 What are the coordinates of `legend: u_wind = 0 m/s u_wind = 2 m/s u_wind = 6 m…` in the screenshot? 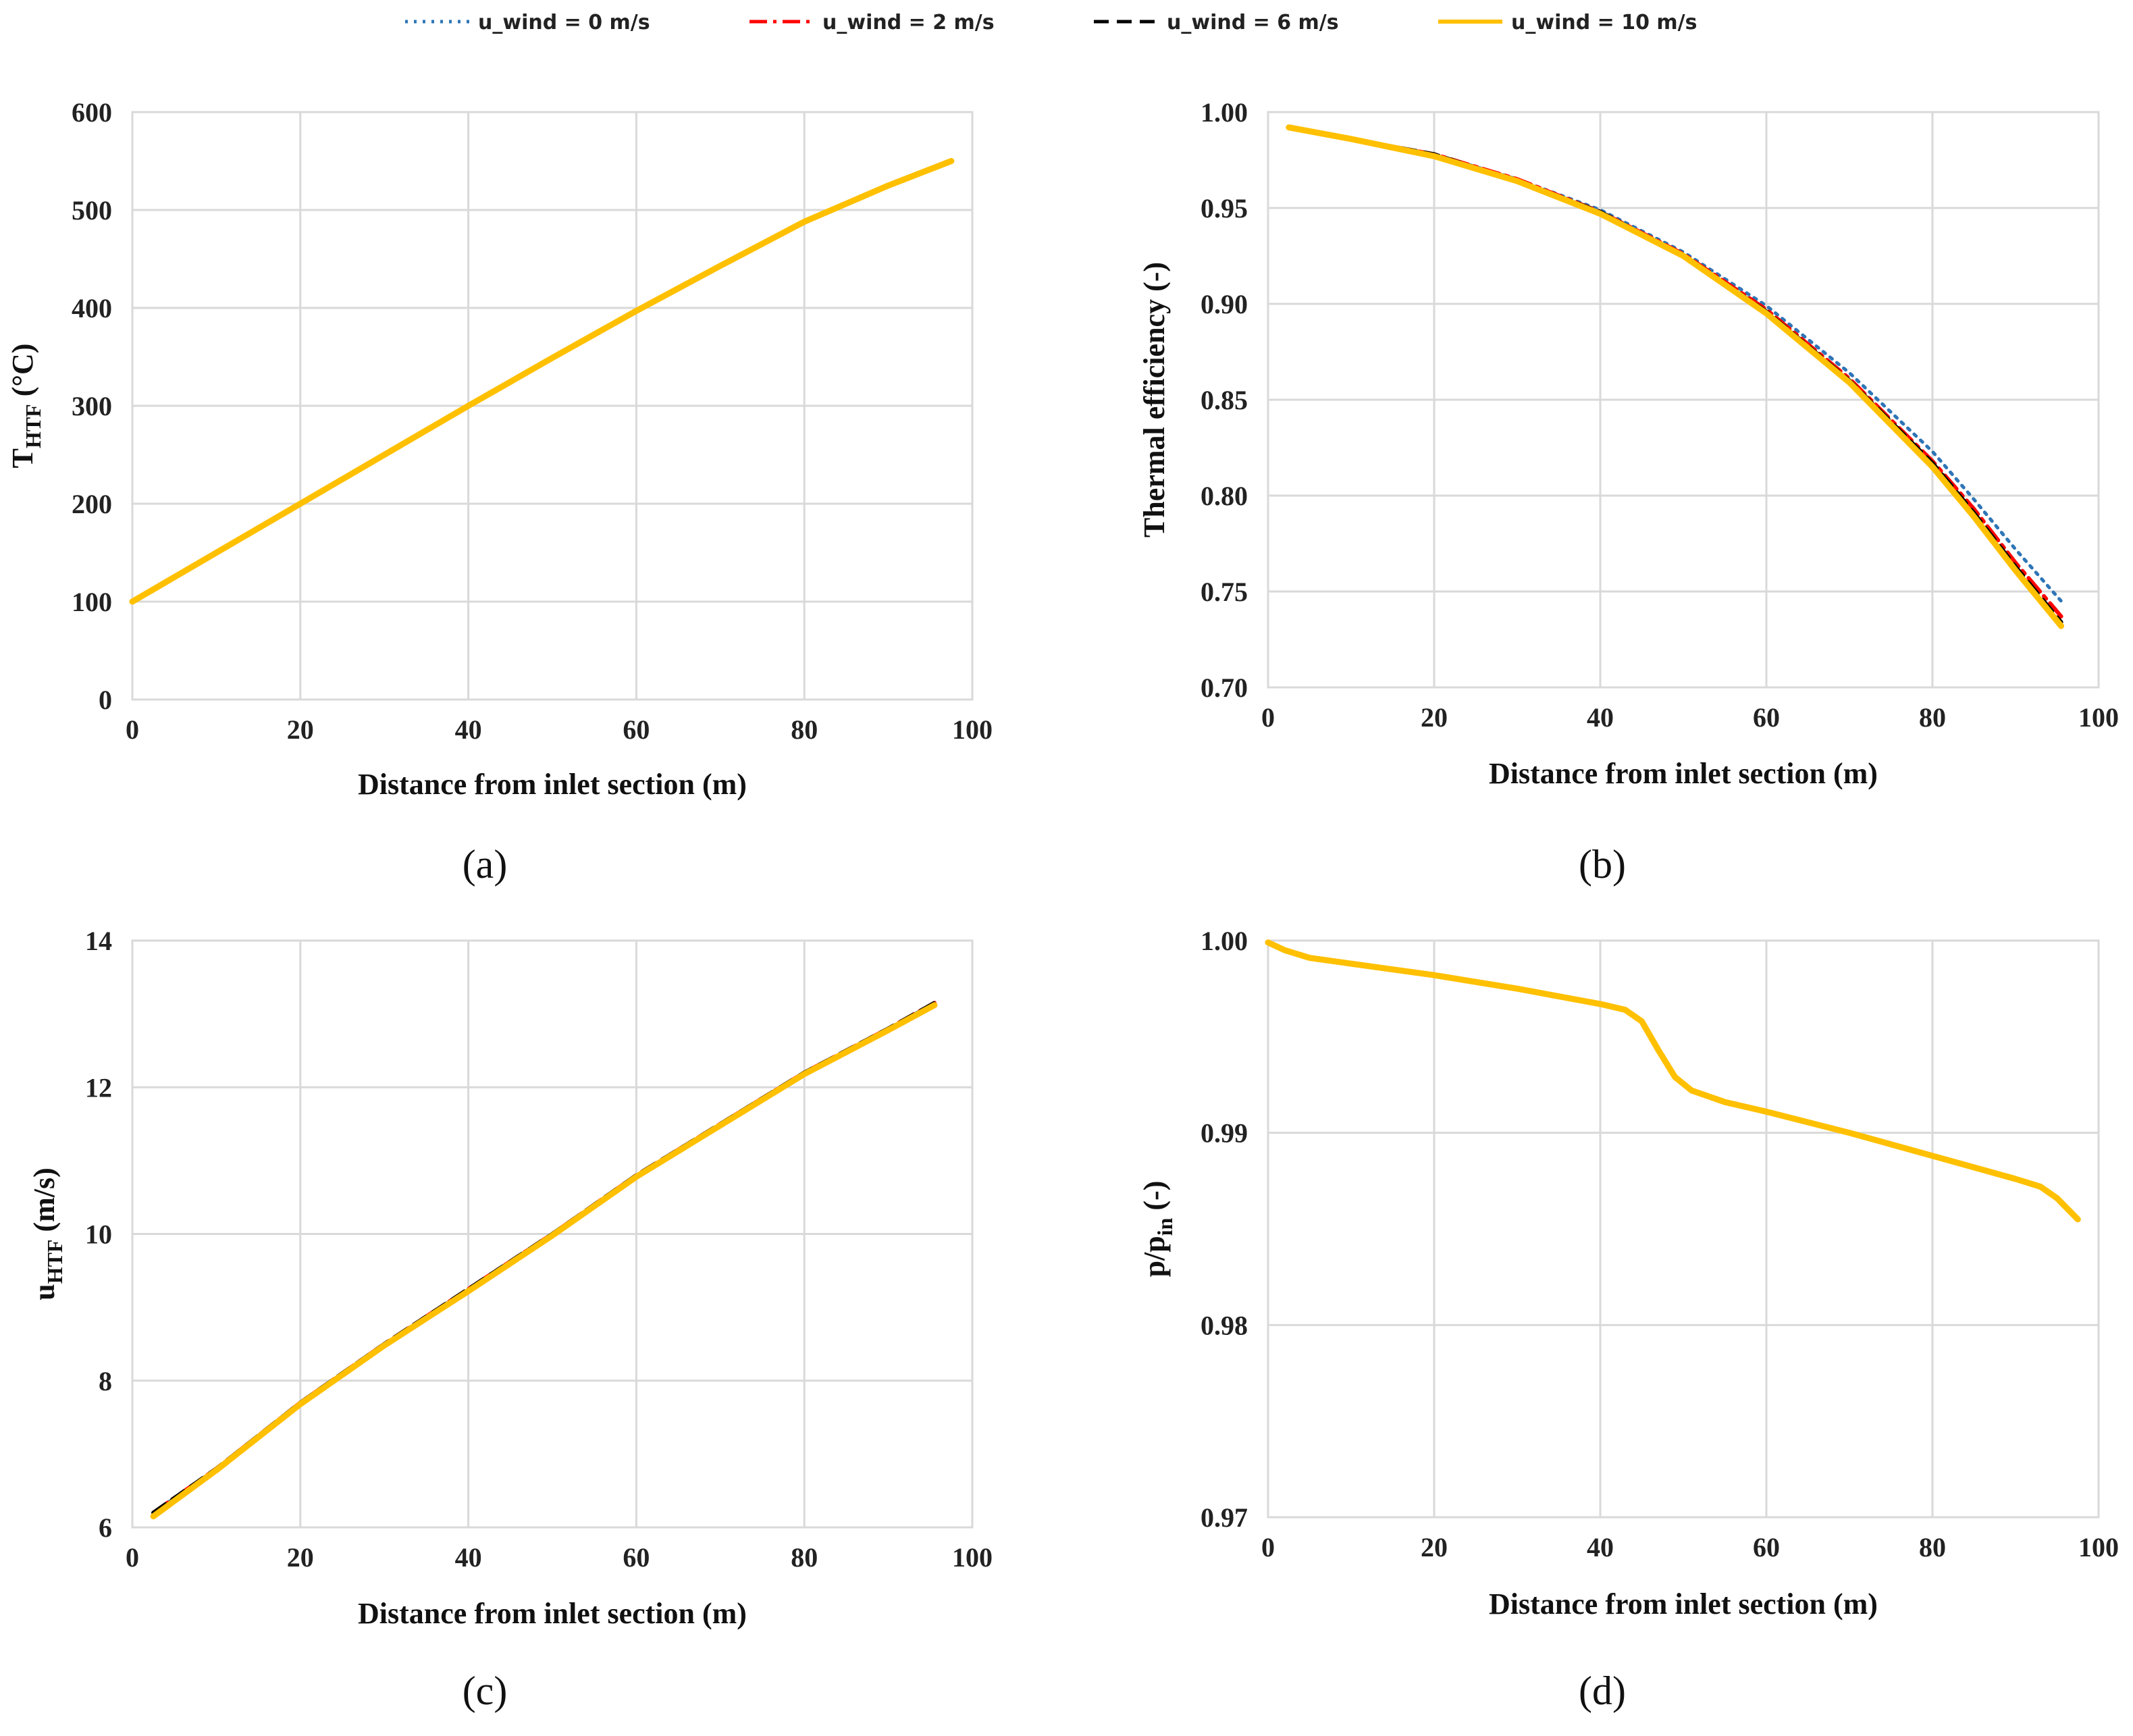 It's located at (1051, 22).